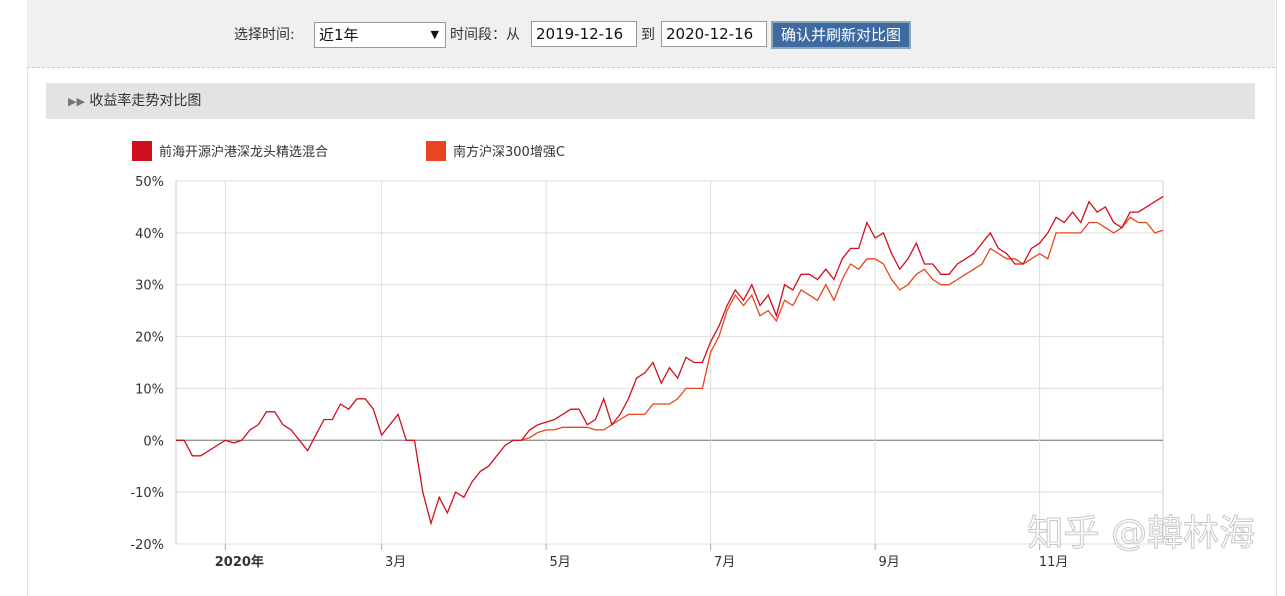 Image resolution: width=1285 pixels, height=596 pixels. I want to click on period-select: 近1年 ▼, so click(380, 35).